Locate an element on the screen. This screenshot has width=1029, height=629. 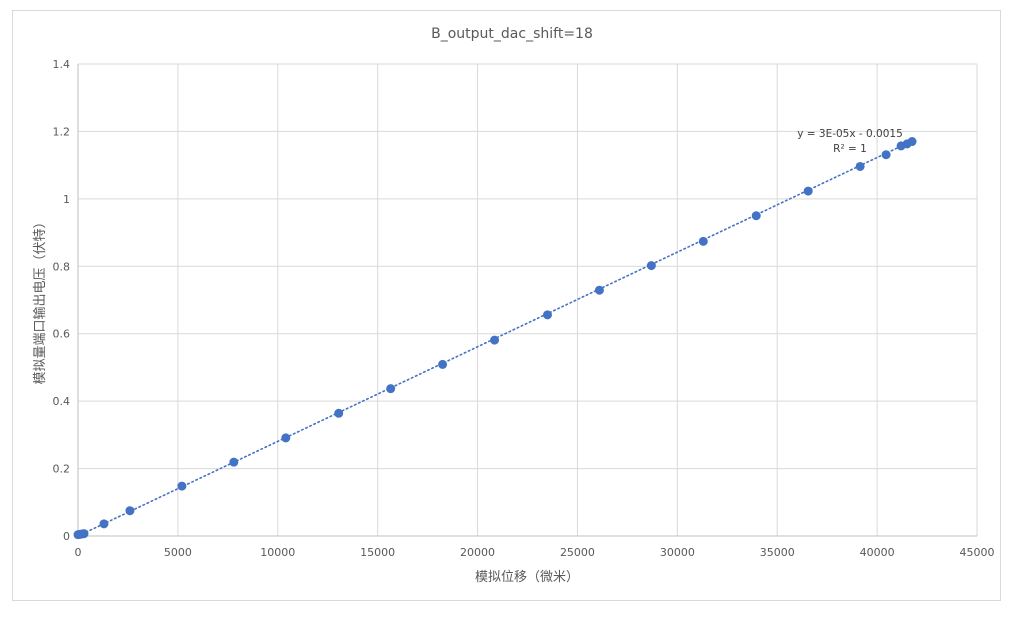
chart-title: B_output_dac_shift=18 is located at coordinates (512, 34).